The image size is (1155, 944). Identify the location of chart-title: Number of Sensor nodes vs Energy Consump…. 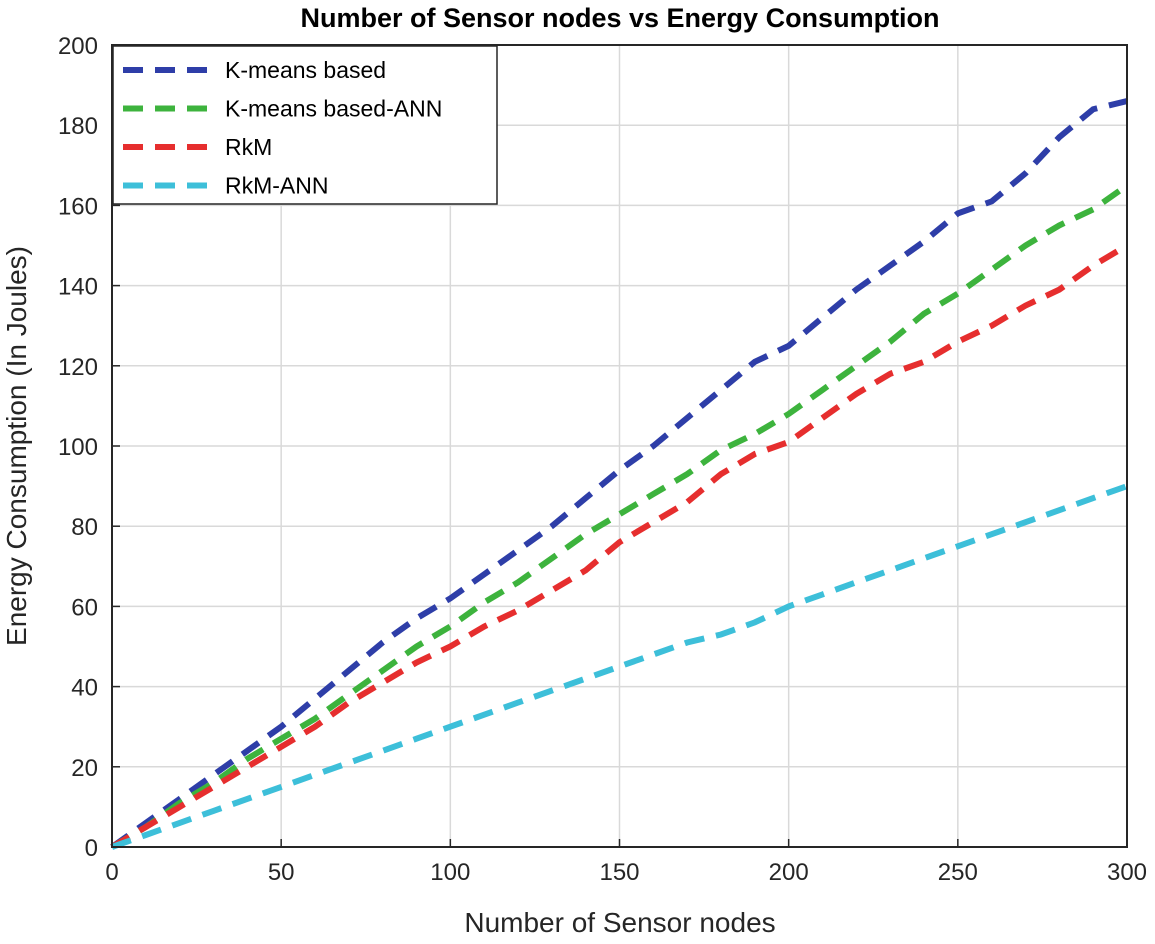
(619, 18).